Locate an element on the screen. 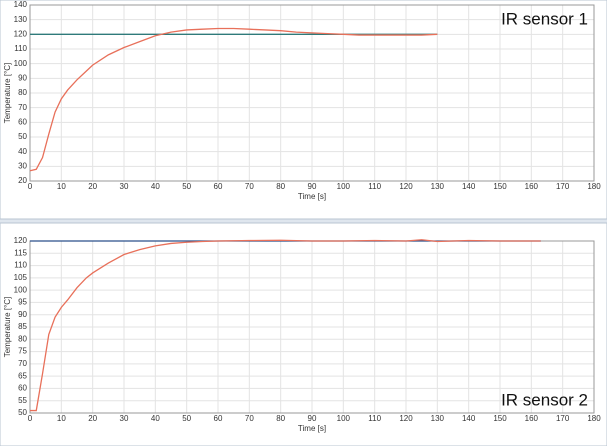  y-tick-label: 95 is located at coordinates (22, 302).